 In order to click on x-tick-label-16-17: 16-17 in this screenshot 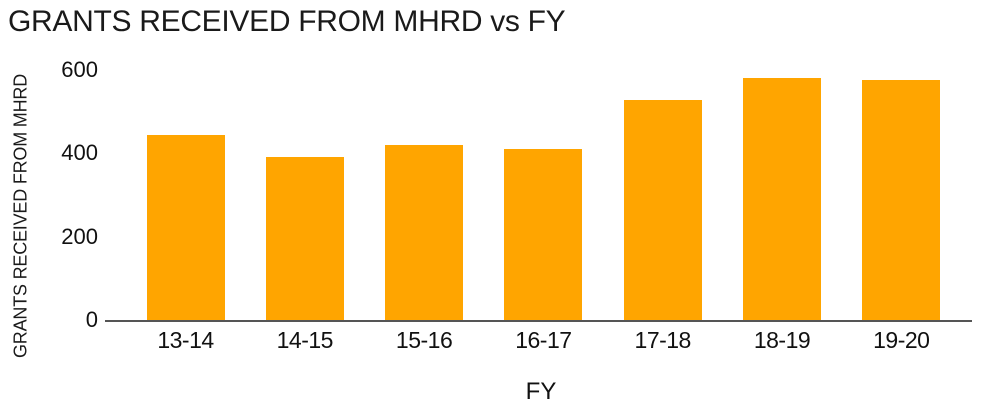, I will do `click(543, 340)`.